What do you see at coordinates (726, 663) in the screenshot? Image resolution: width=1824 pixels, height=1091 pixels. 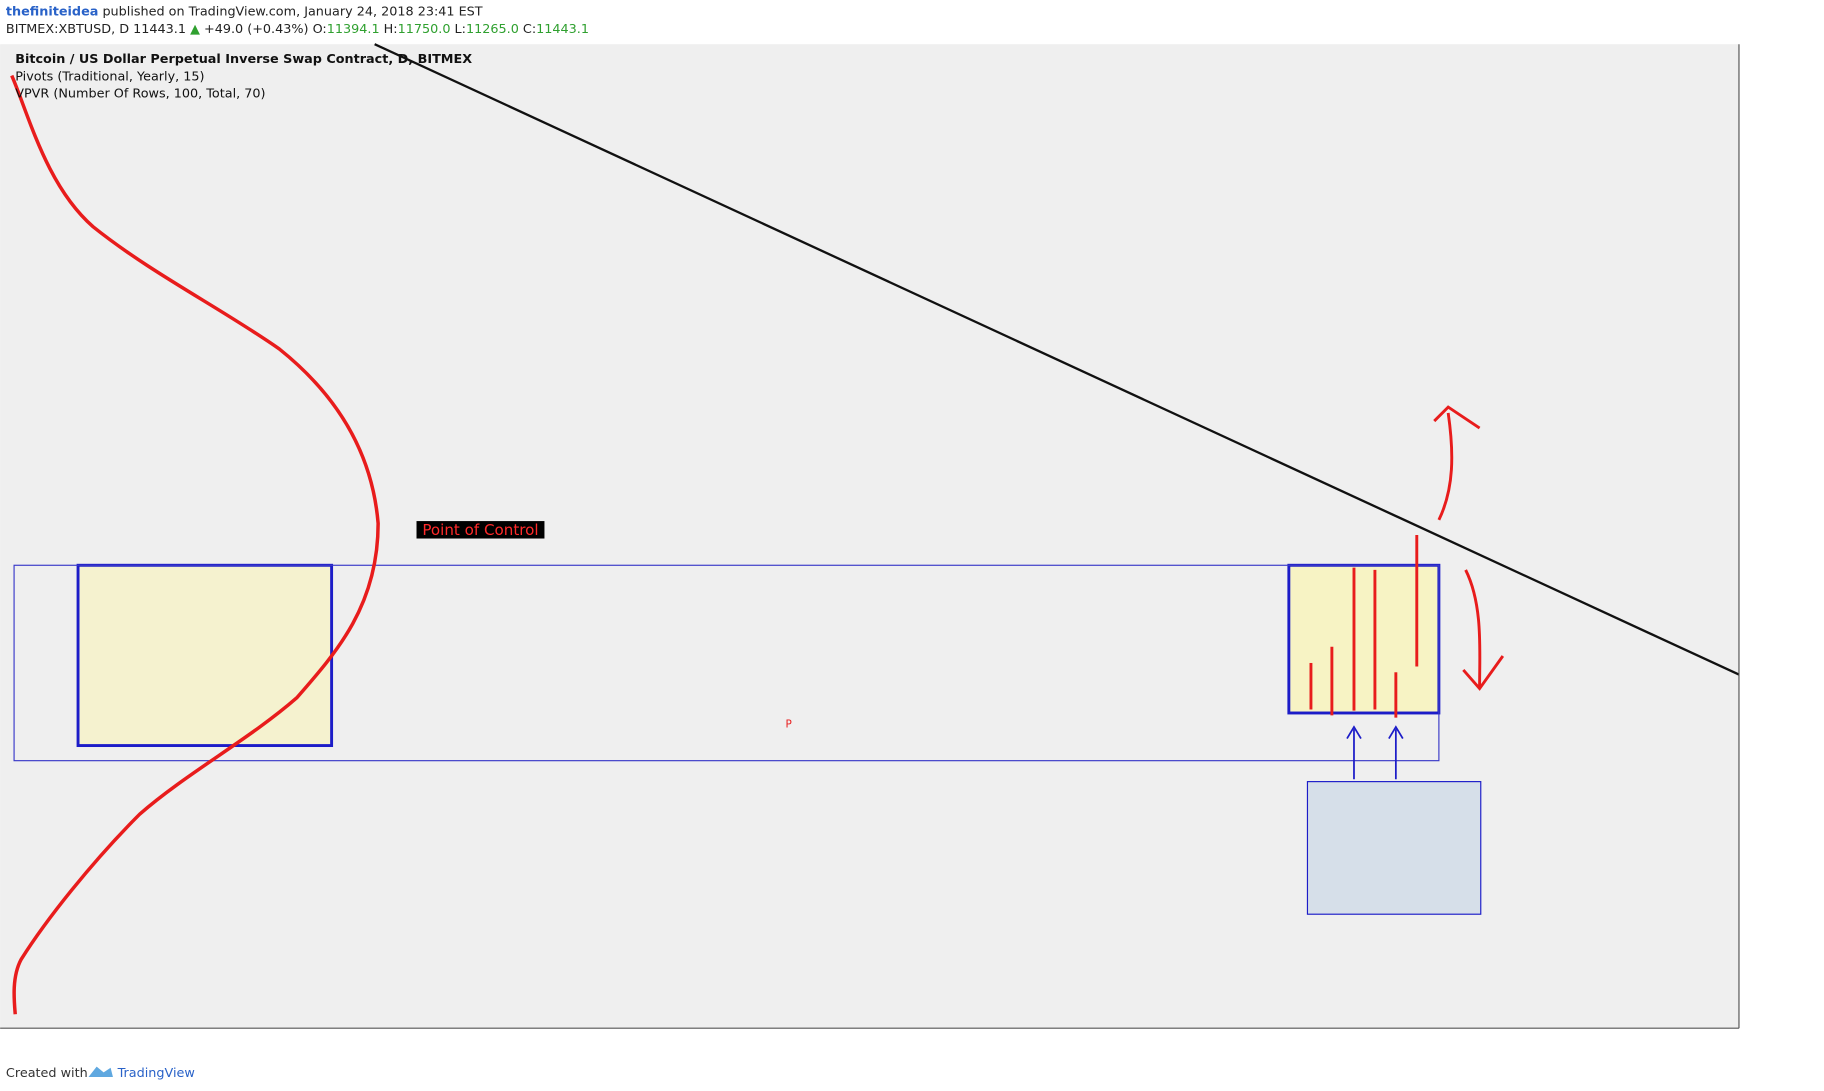 I see `range-box` at bounding box center [726, 663].